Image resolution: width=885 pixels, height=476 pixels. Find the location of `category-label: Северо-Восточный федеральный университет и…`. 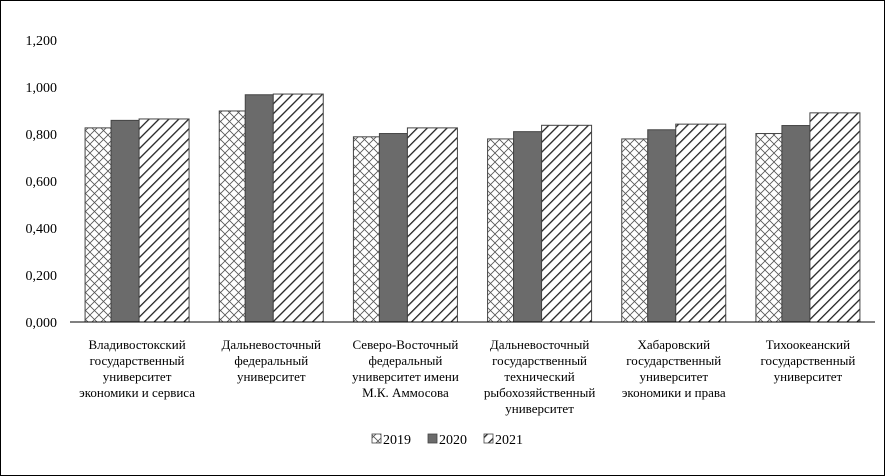

category-label: Северо-Восточный федеральный университет и… is located at coordinates (405, 368).